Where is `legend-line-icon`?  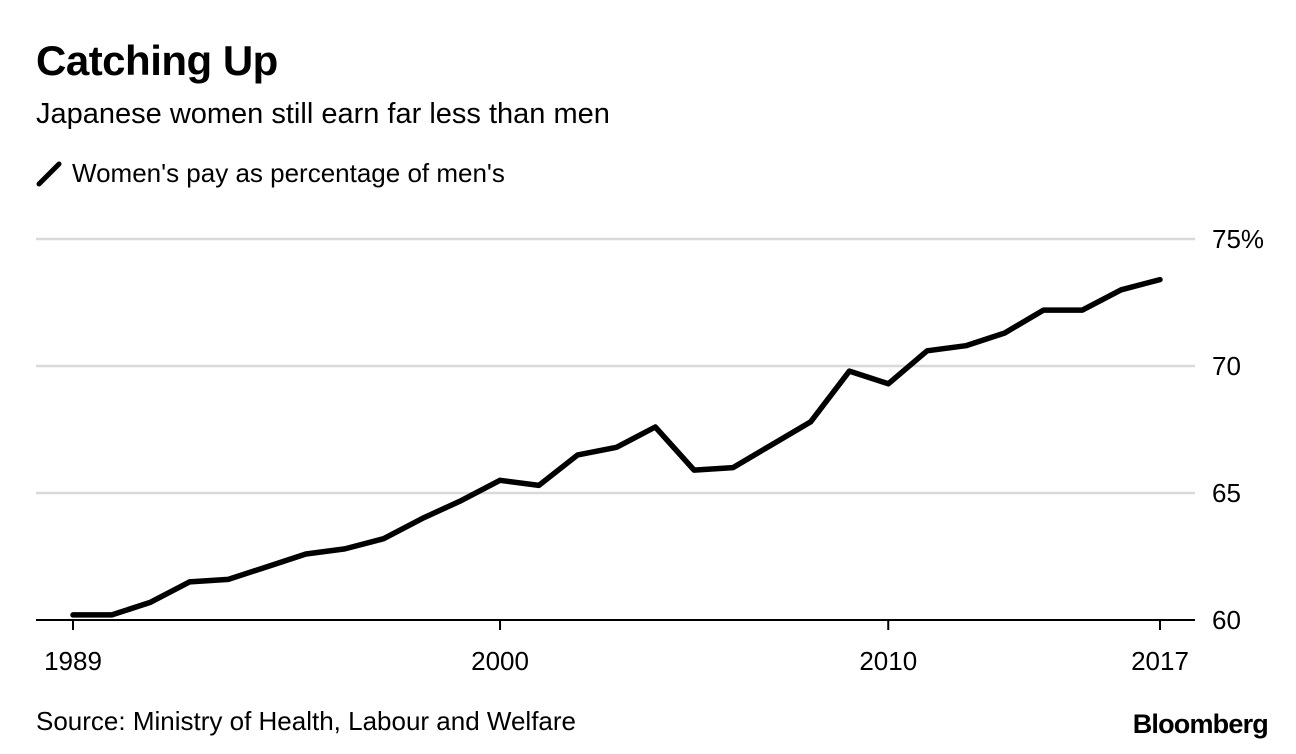
legend-line-icon is located at coordinates (49, 174).